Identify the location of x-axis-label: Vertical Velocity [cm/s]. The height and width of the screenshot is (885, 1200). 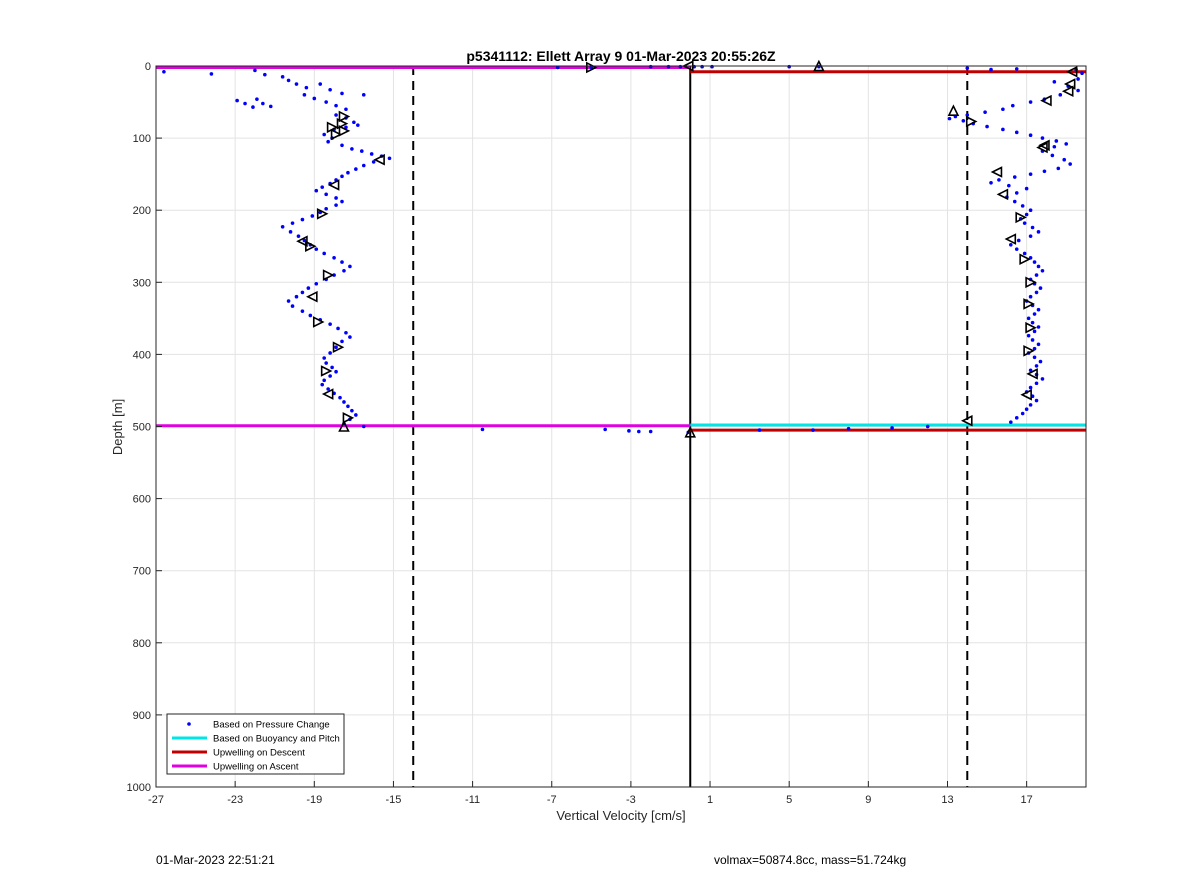
(620, 815).